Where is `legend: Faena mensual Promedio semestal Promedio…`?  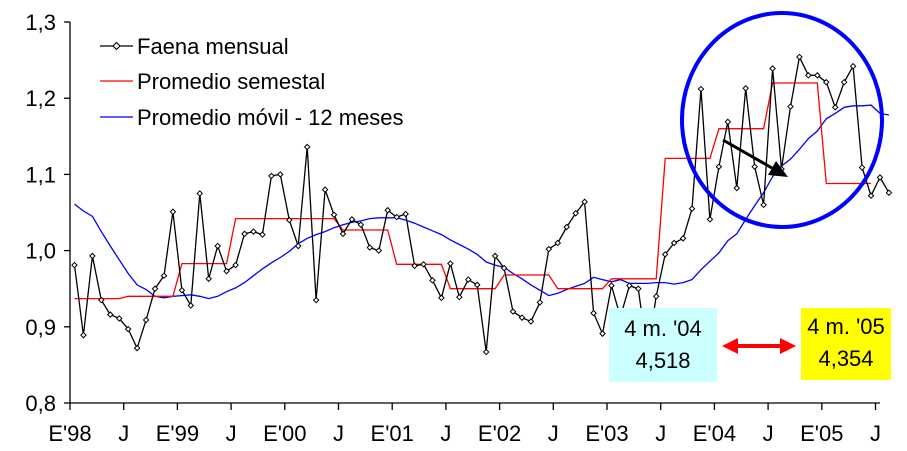 legend: Faena mensual Promedio semestal Promedio… is located at coordinates (252, 82).